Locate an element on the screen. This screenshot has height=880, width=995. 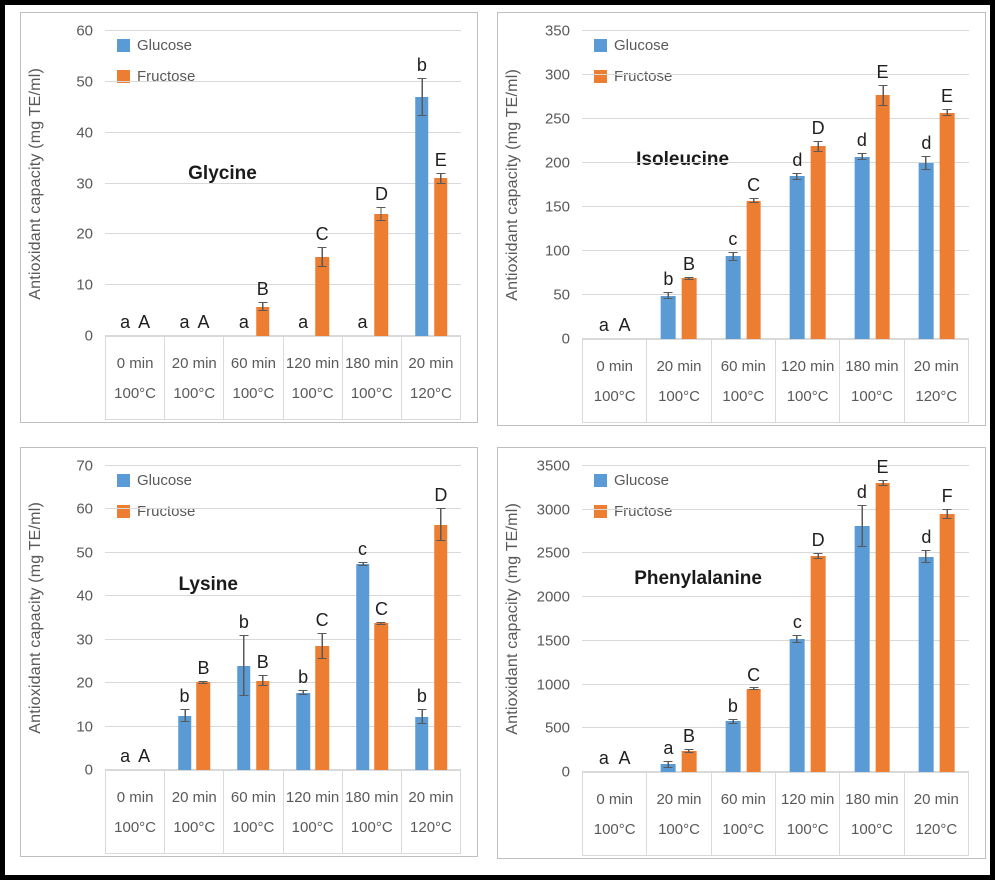
x-category-time: 0 min is located at coordinates (135, 363).